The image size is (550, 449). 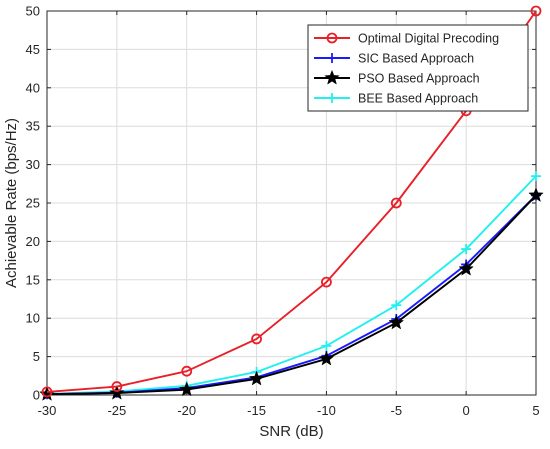 I want to click on legend-label: BEE Based Approach, so click(x=418, y=99).